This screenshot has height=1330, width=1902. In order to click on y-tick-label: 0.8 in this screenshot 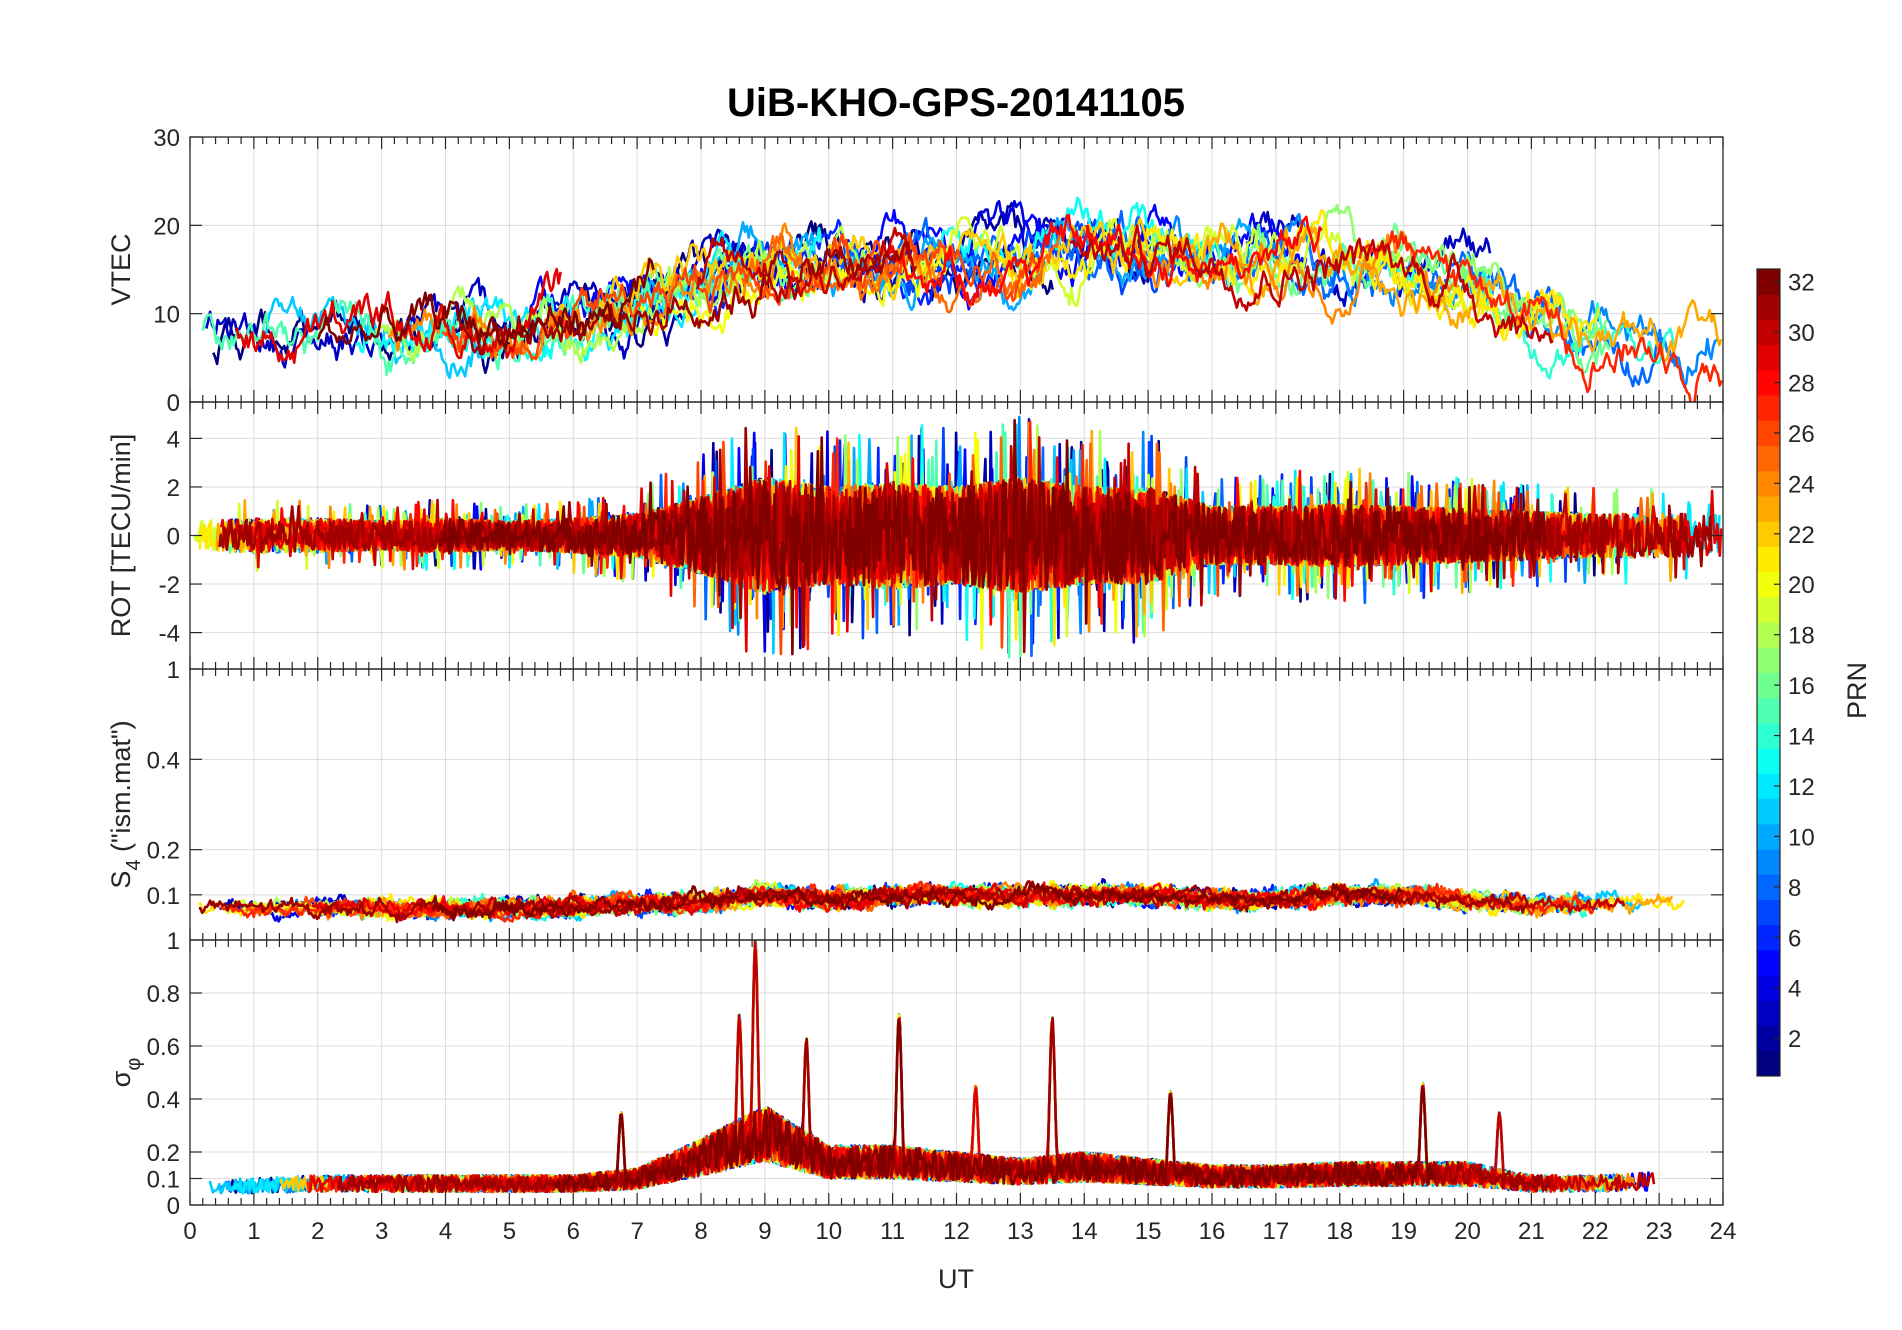, I will do `click(163, 994)`.